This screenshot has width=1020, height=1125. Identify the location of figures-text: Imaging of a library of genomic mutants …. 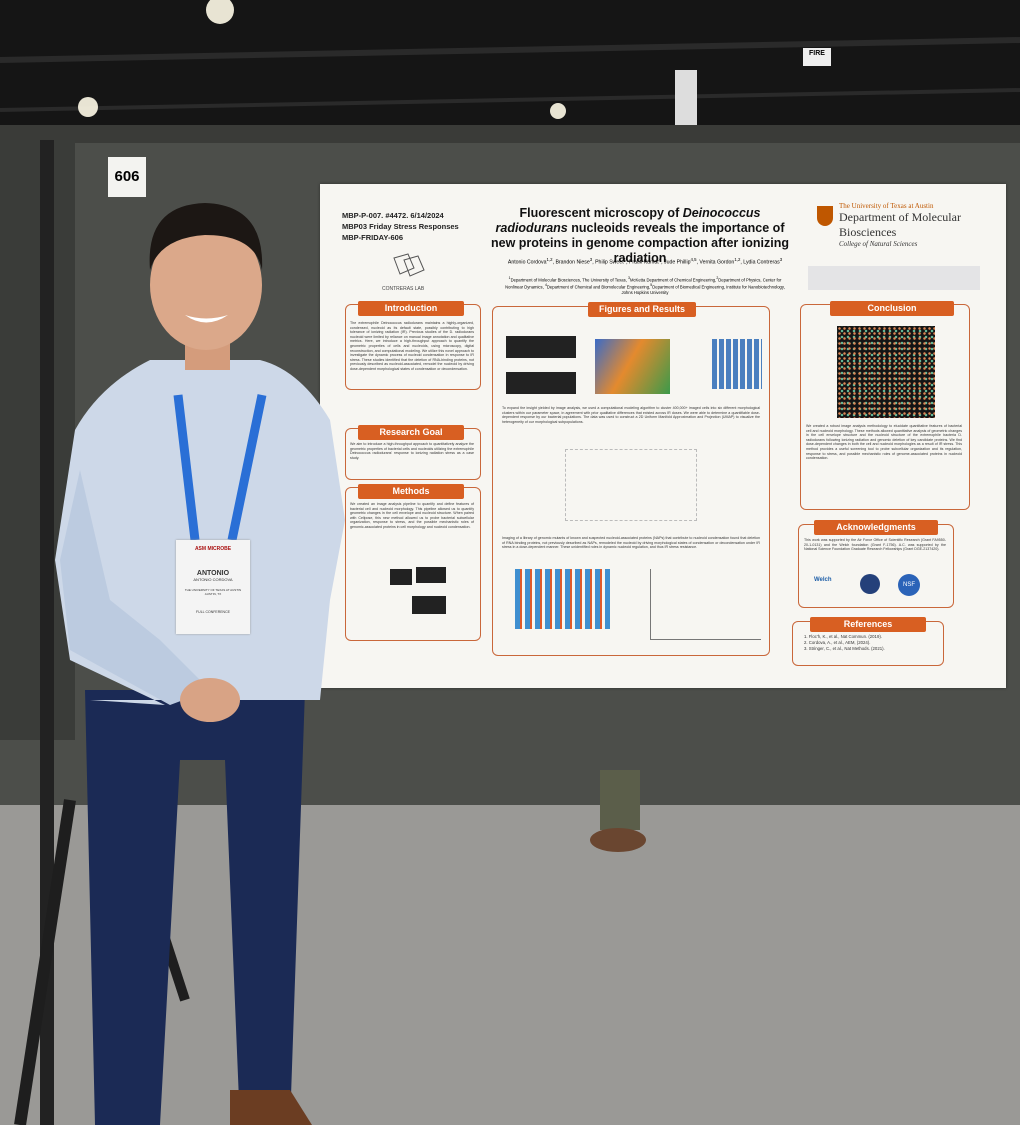
(631, 543).